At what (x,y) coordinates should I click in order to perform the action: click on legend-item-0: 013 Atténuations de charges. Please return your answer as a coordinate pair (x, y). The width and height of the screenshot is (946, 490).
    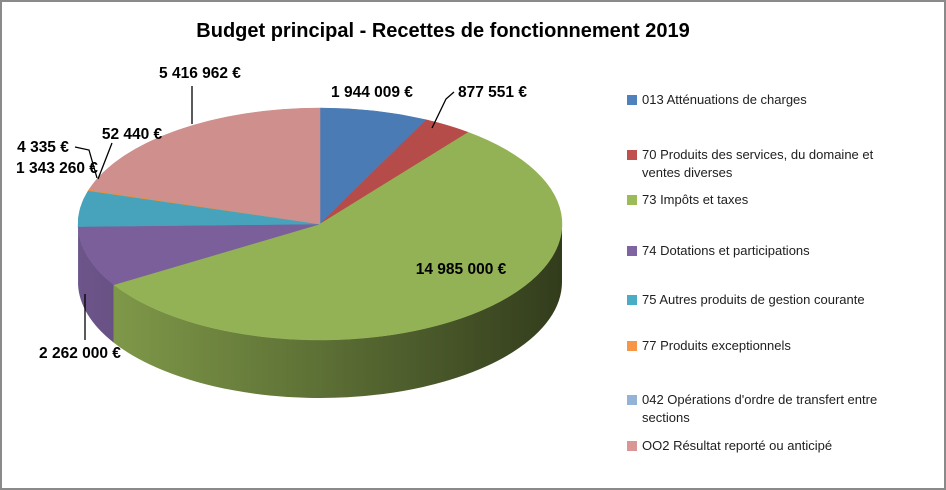
    Looking at the image, I should click on (771, 100).